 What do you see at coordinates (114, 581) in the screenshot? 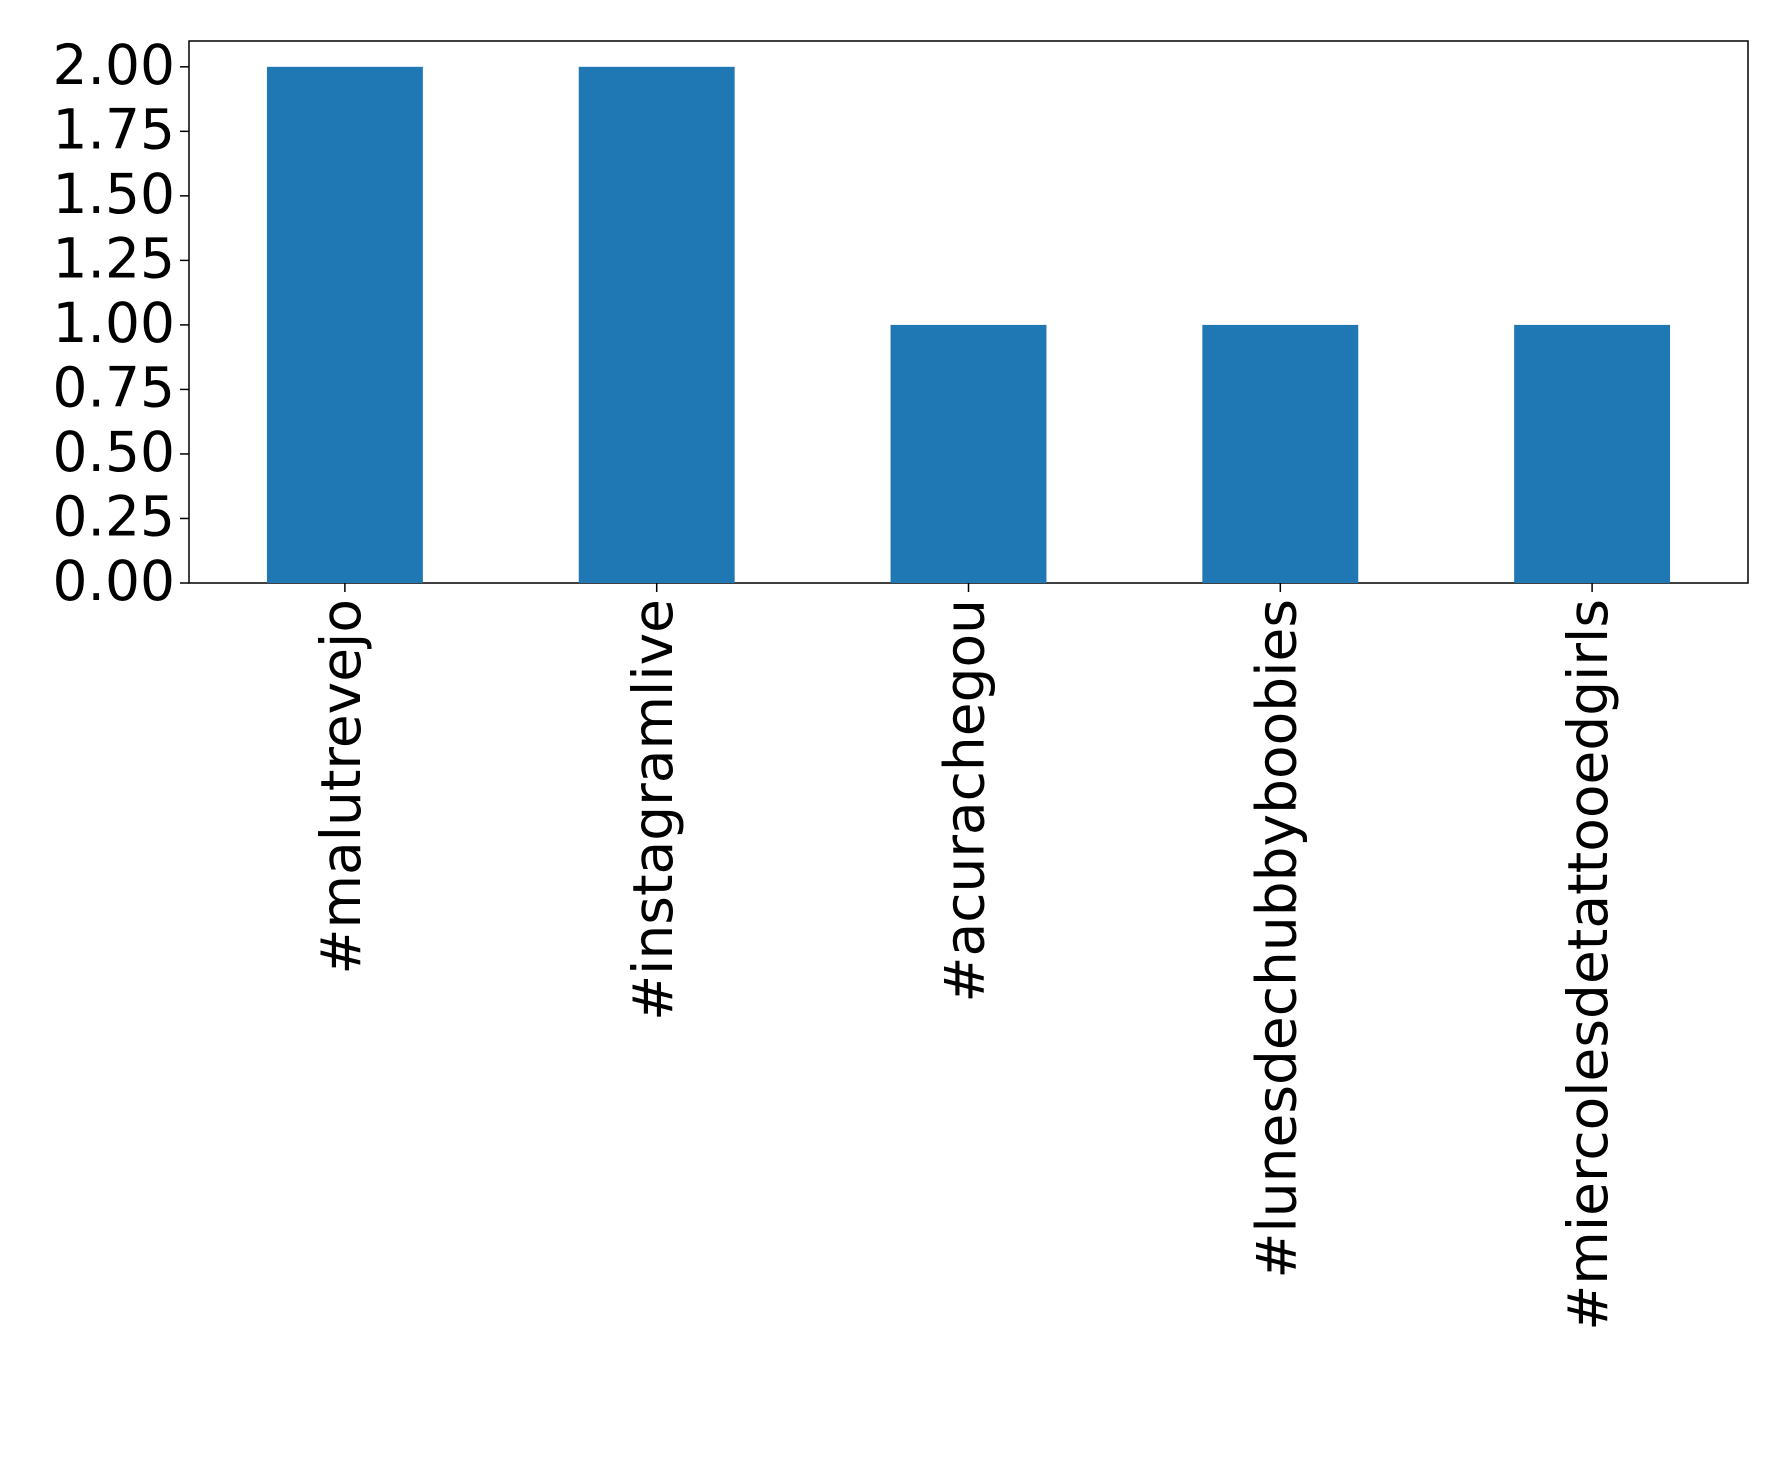
I see `y-tick-label: 0.00` at bounding box center [114, 581].